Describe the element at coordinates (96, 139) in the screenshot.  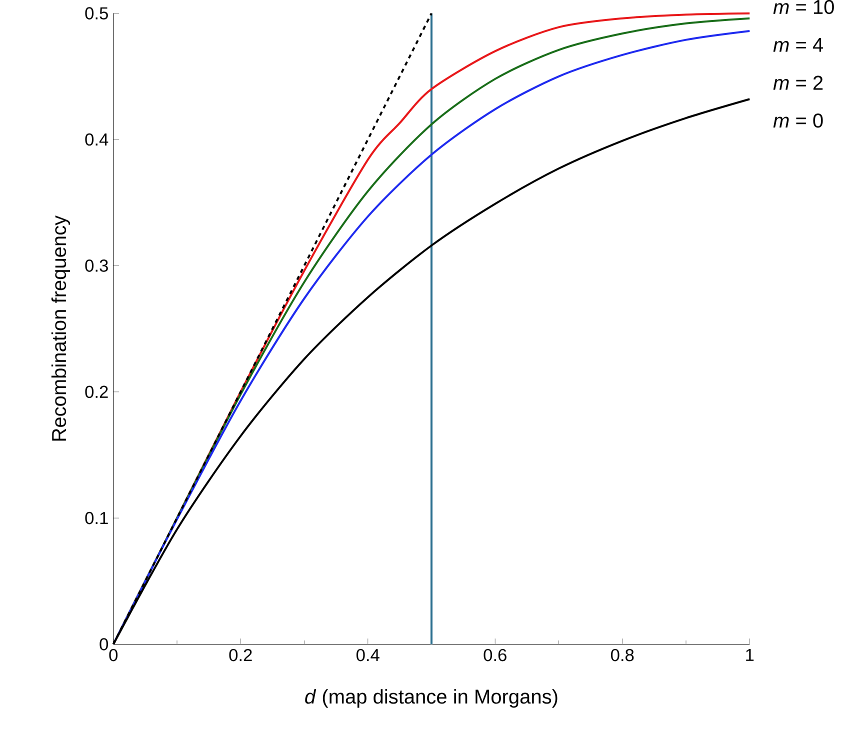
I see `y-tick-label: 0.4` at that location.